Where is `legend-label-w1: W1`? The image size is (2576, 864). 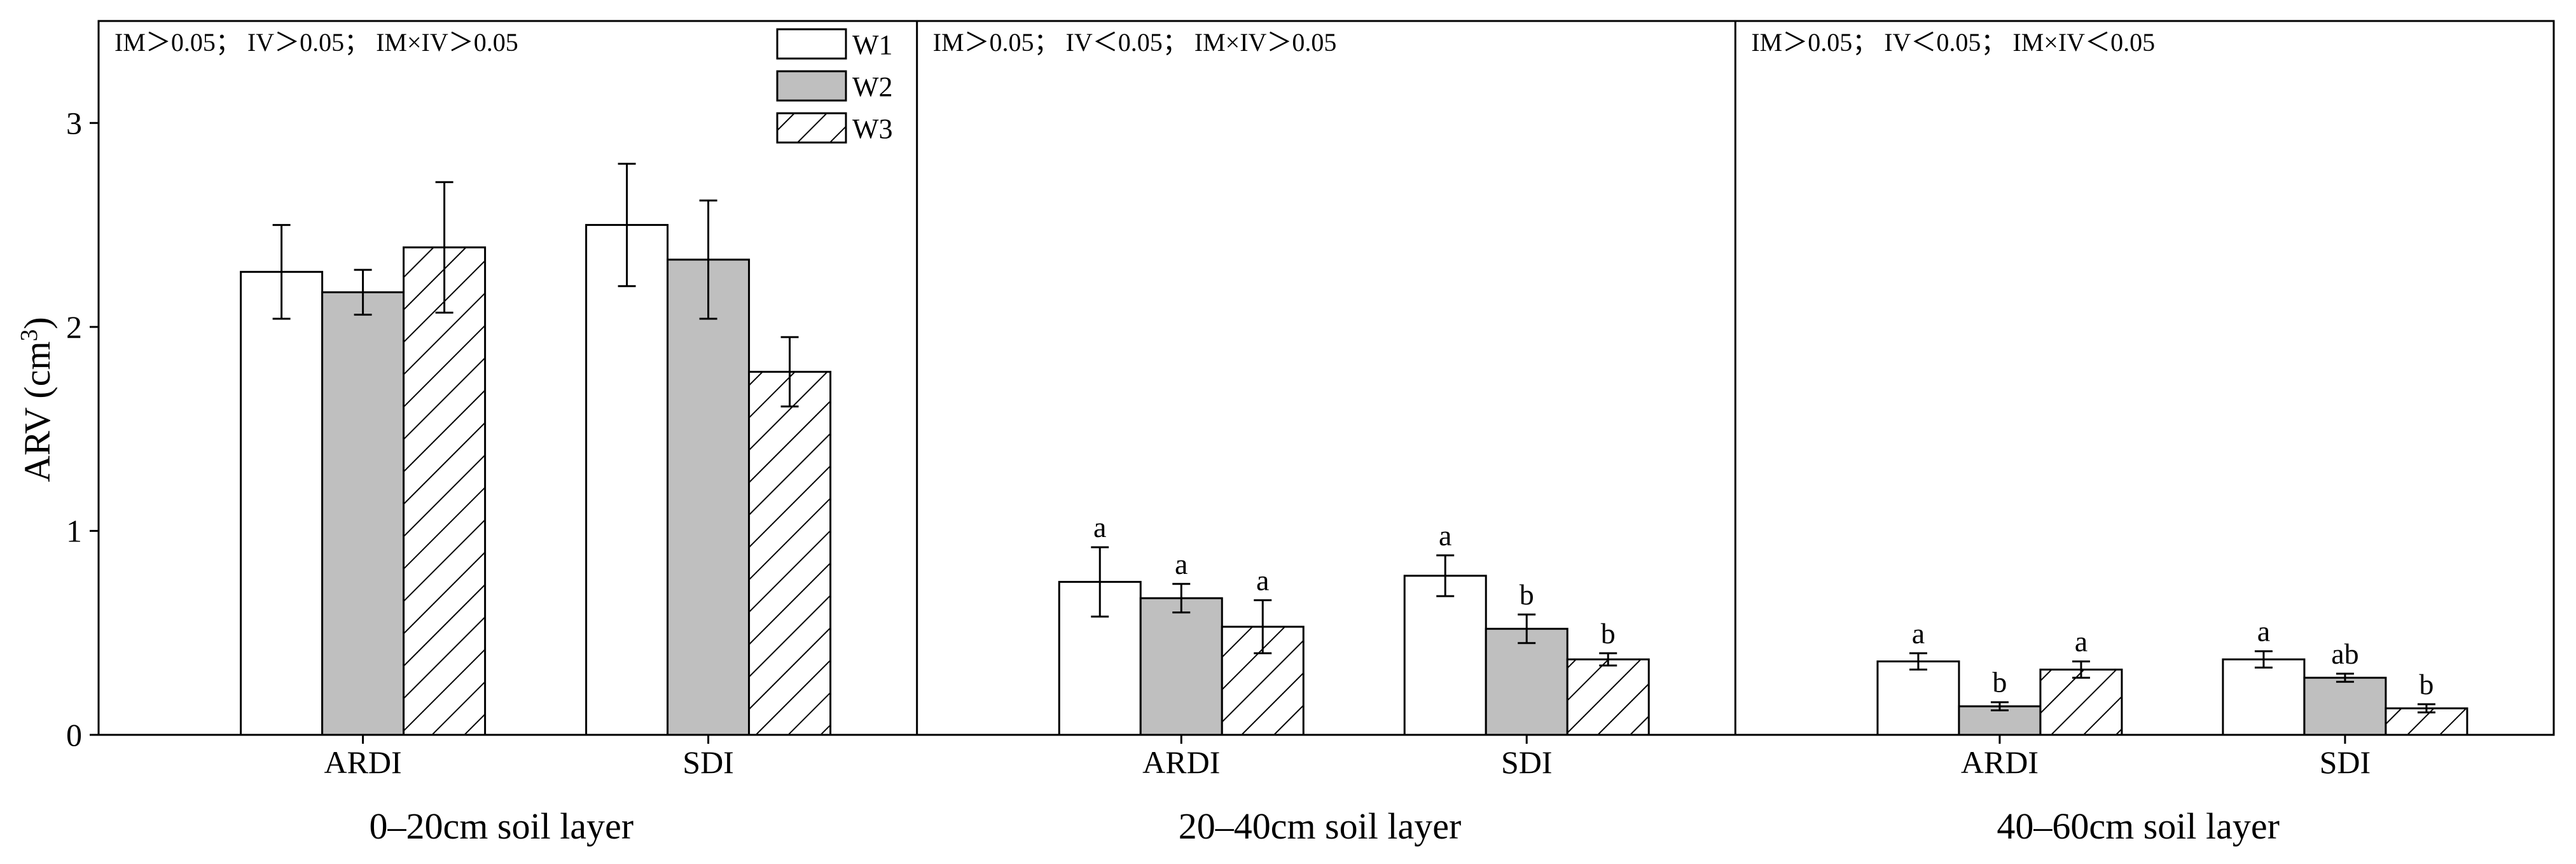 legend-label-w1: W1 is located at coordinates (872, 44).